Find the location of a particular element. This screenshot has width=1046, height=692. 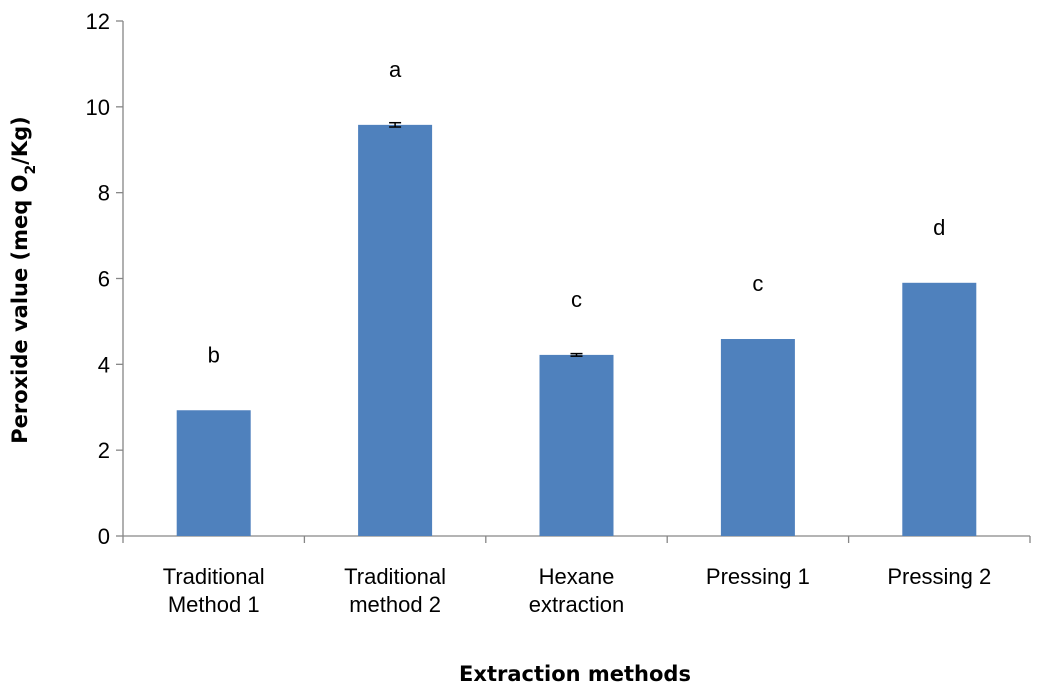

y-axis-title: Peroxide value (meq O2/Kg) is located at coordinates (23, 280).